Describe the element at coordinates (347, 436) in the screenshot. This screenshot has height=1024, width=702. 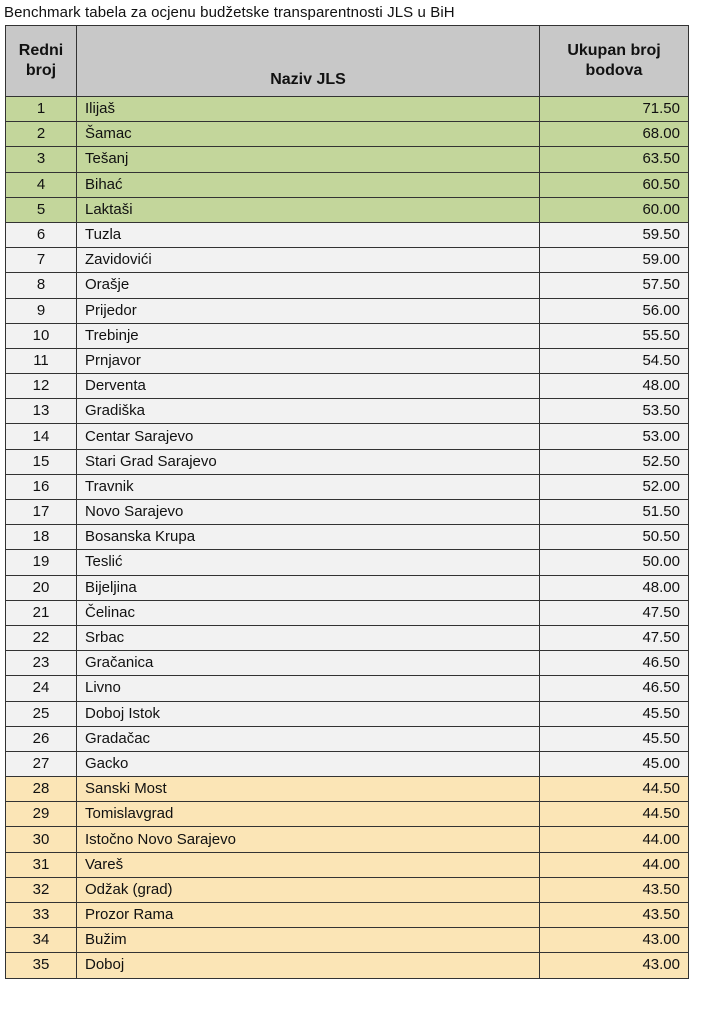
I see `table-row: 14 Centar Sarajevo 53.00` at that location.